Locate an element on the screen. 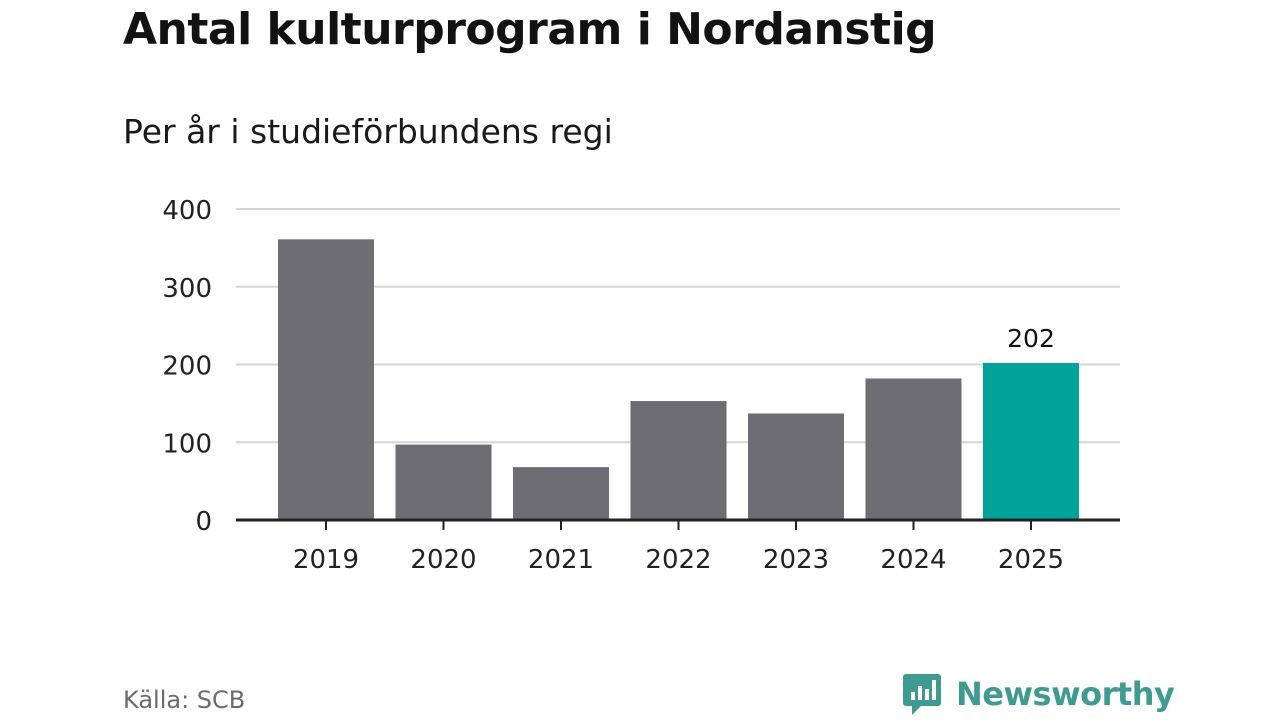 The width and height of the screenshot is (1280, 720). bar-2021 is located at coordinates (561, 493).